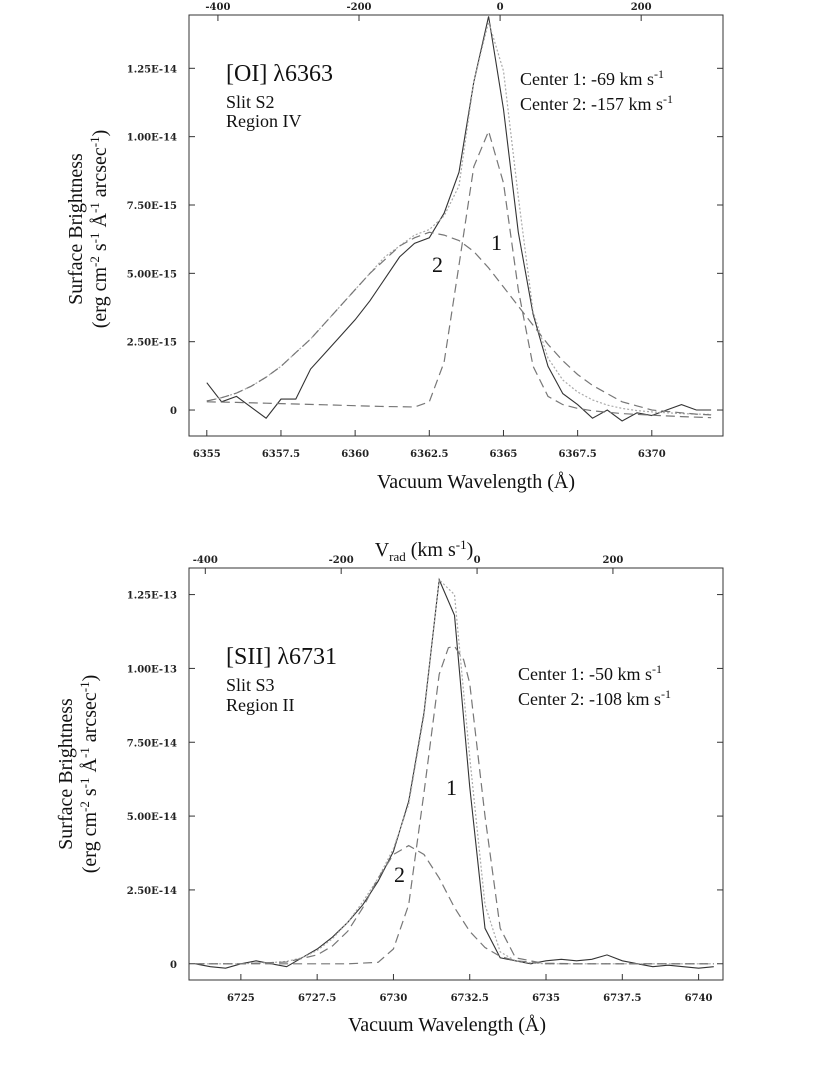 This screenshot has width=830, height=1075. I want to click on x-tick-label: 6730, so click(394, 998).